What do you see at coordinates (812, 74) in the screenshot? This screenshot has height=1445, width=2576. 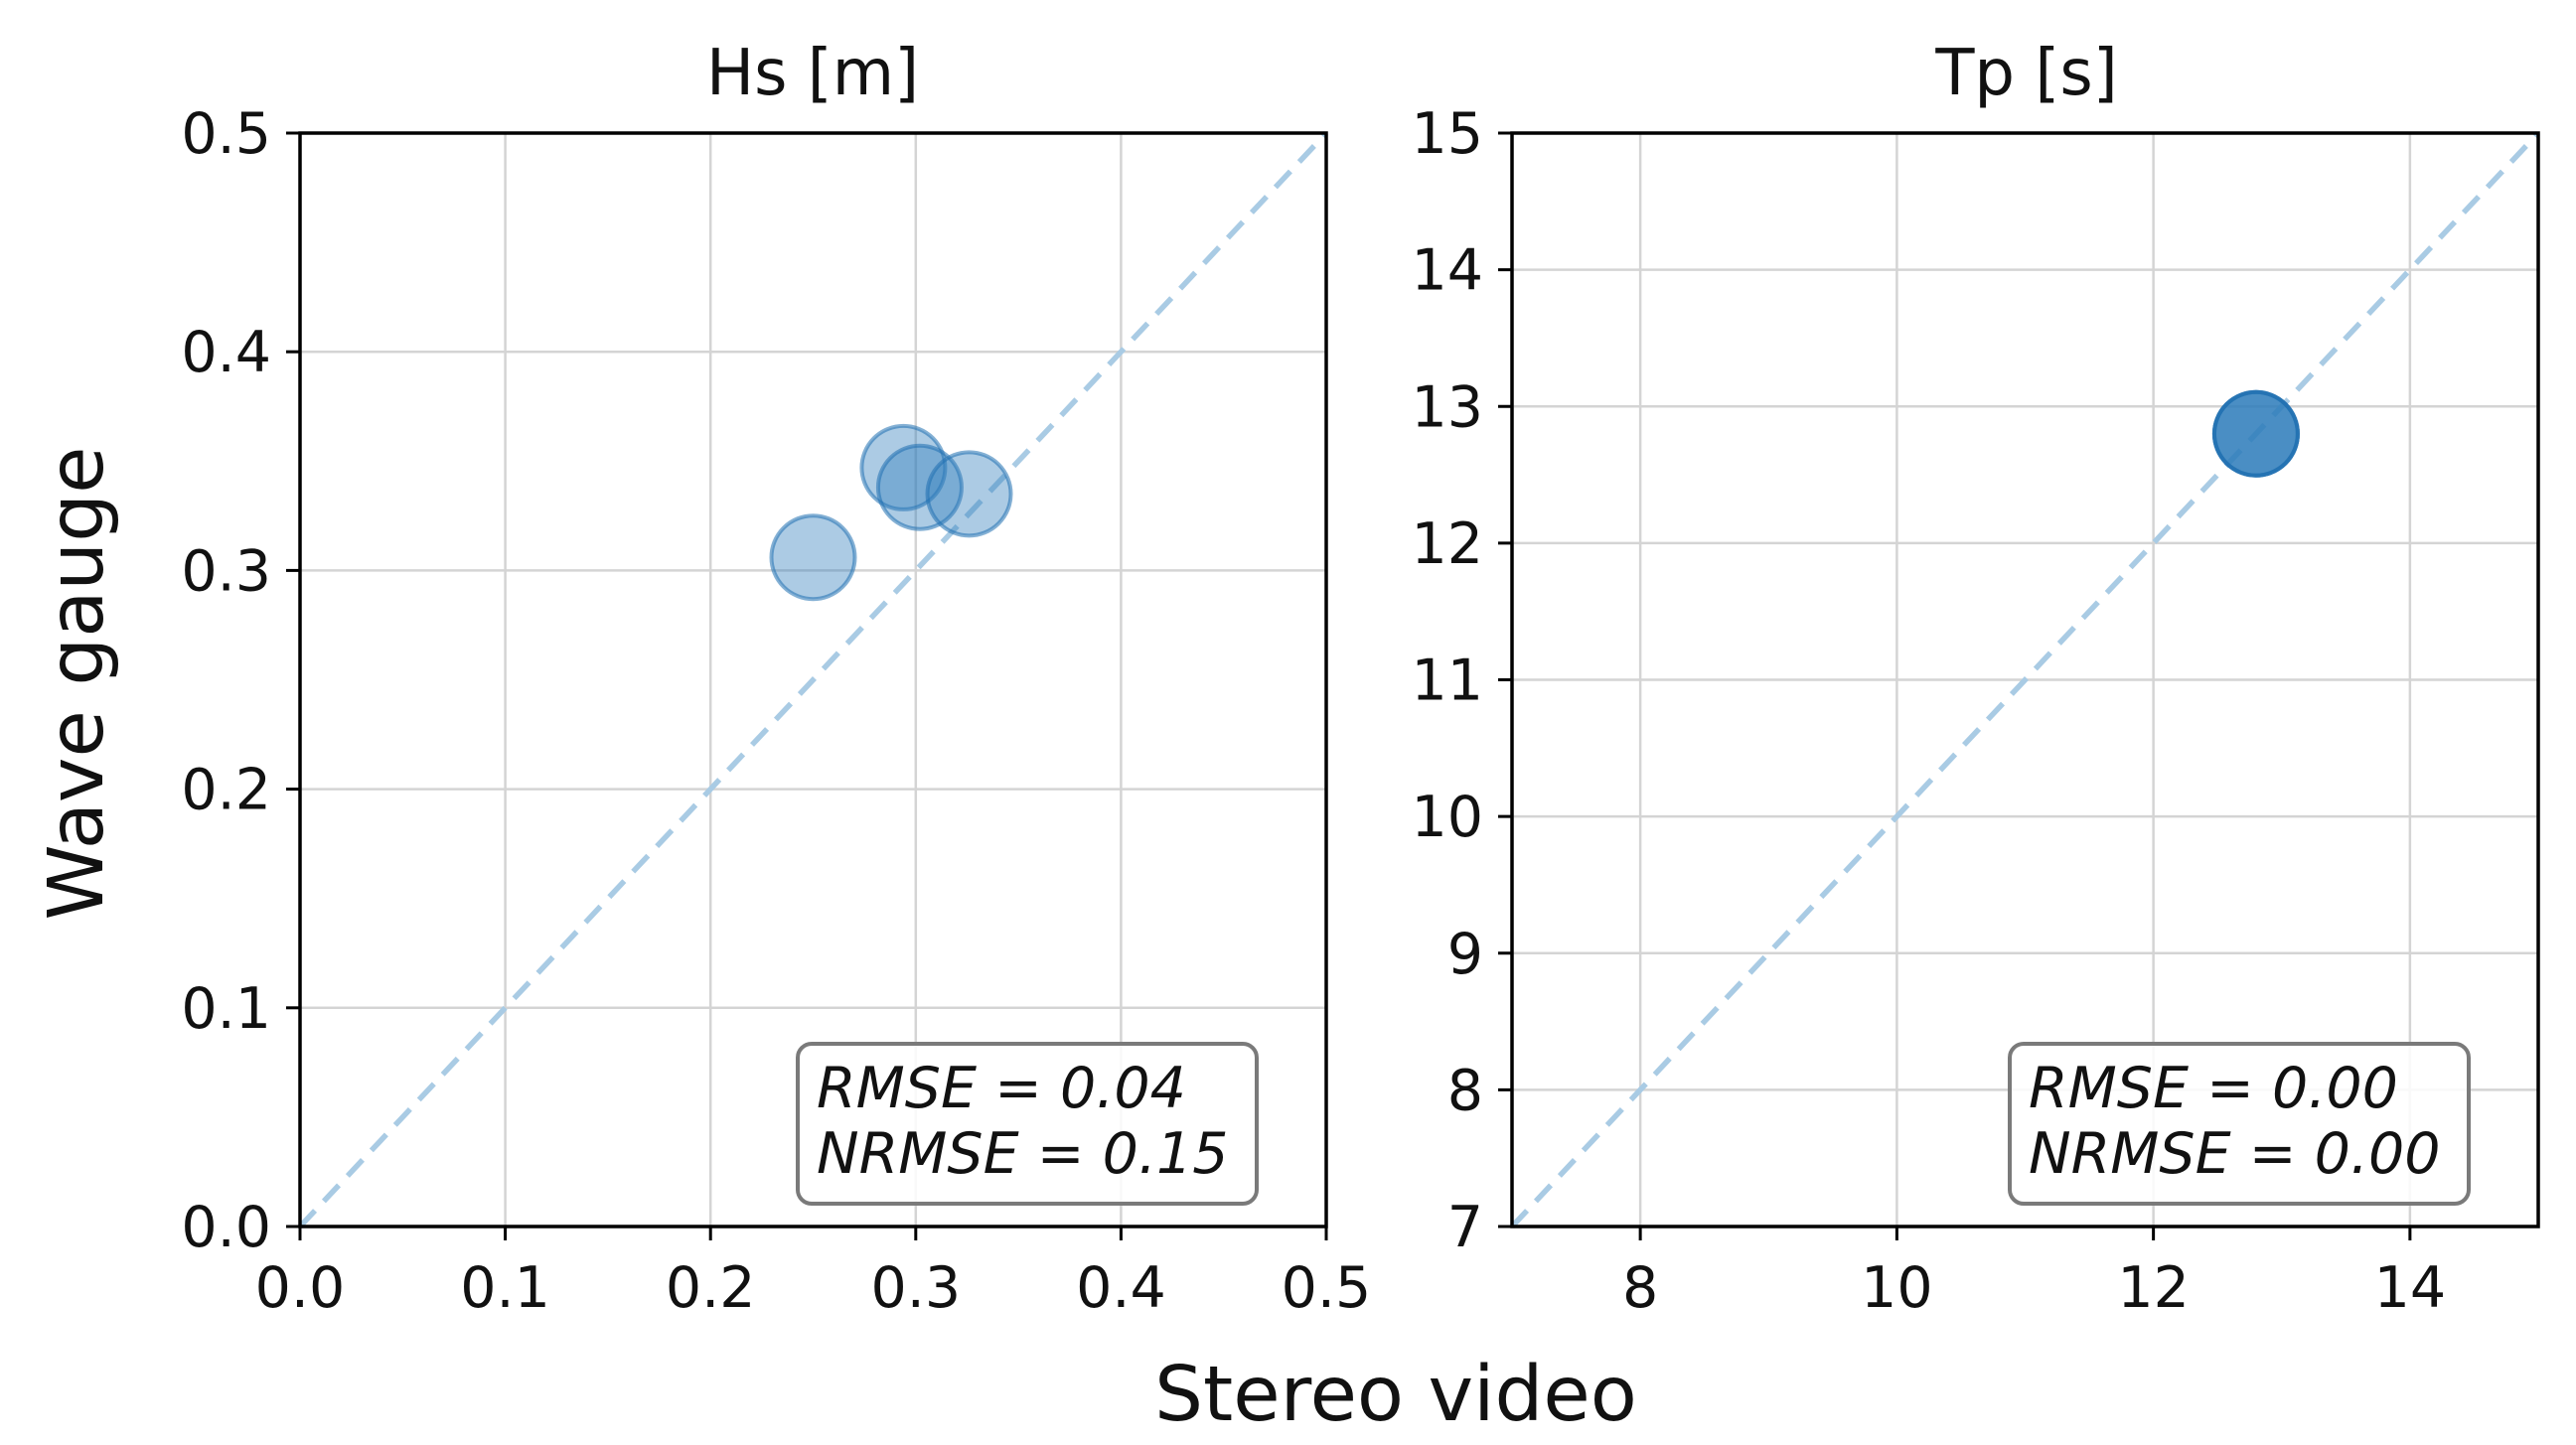 I see `hs-title: Hs [m]` at bounding box center [812, 74].